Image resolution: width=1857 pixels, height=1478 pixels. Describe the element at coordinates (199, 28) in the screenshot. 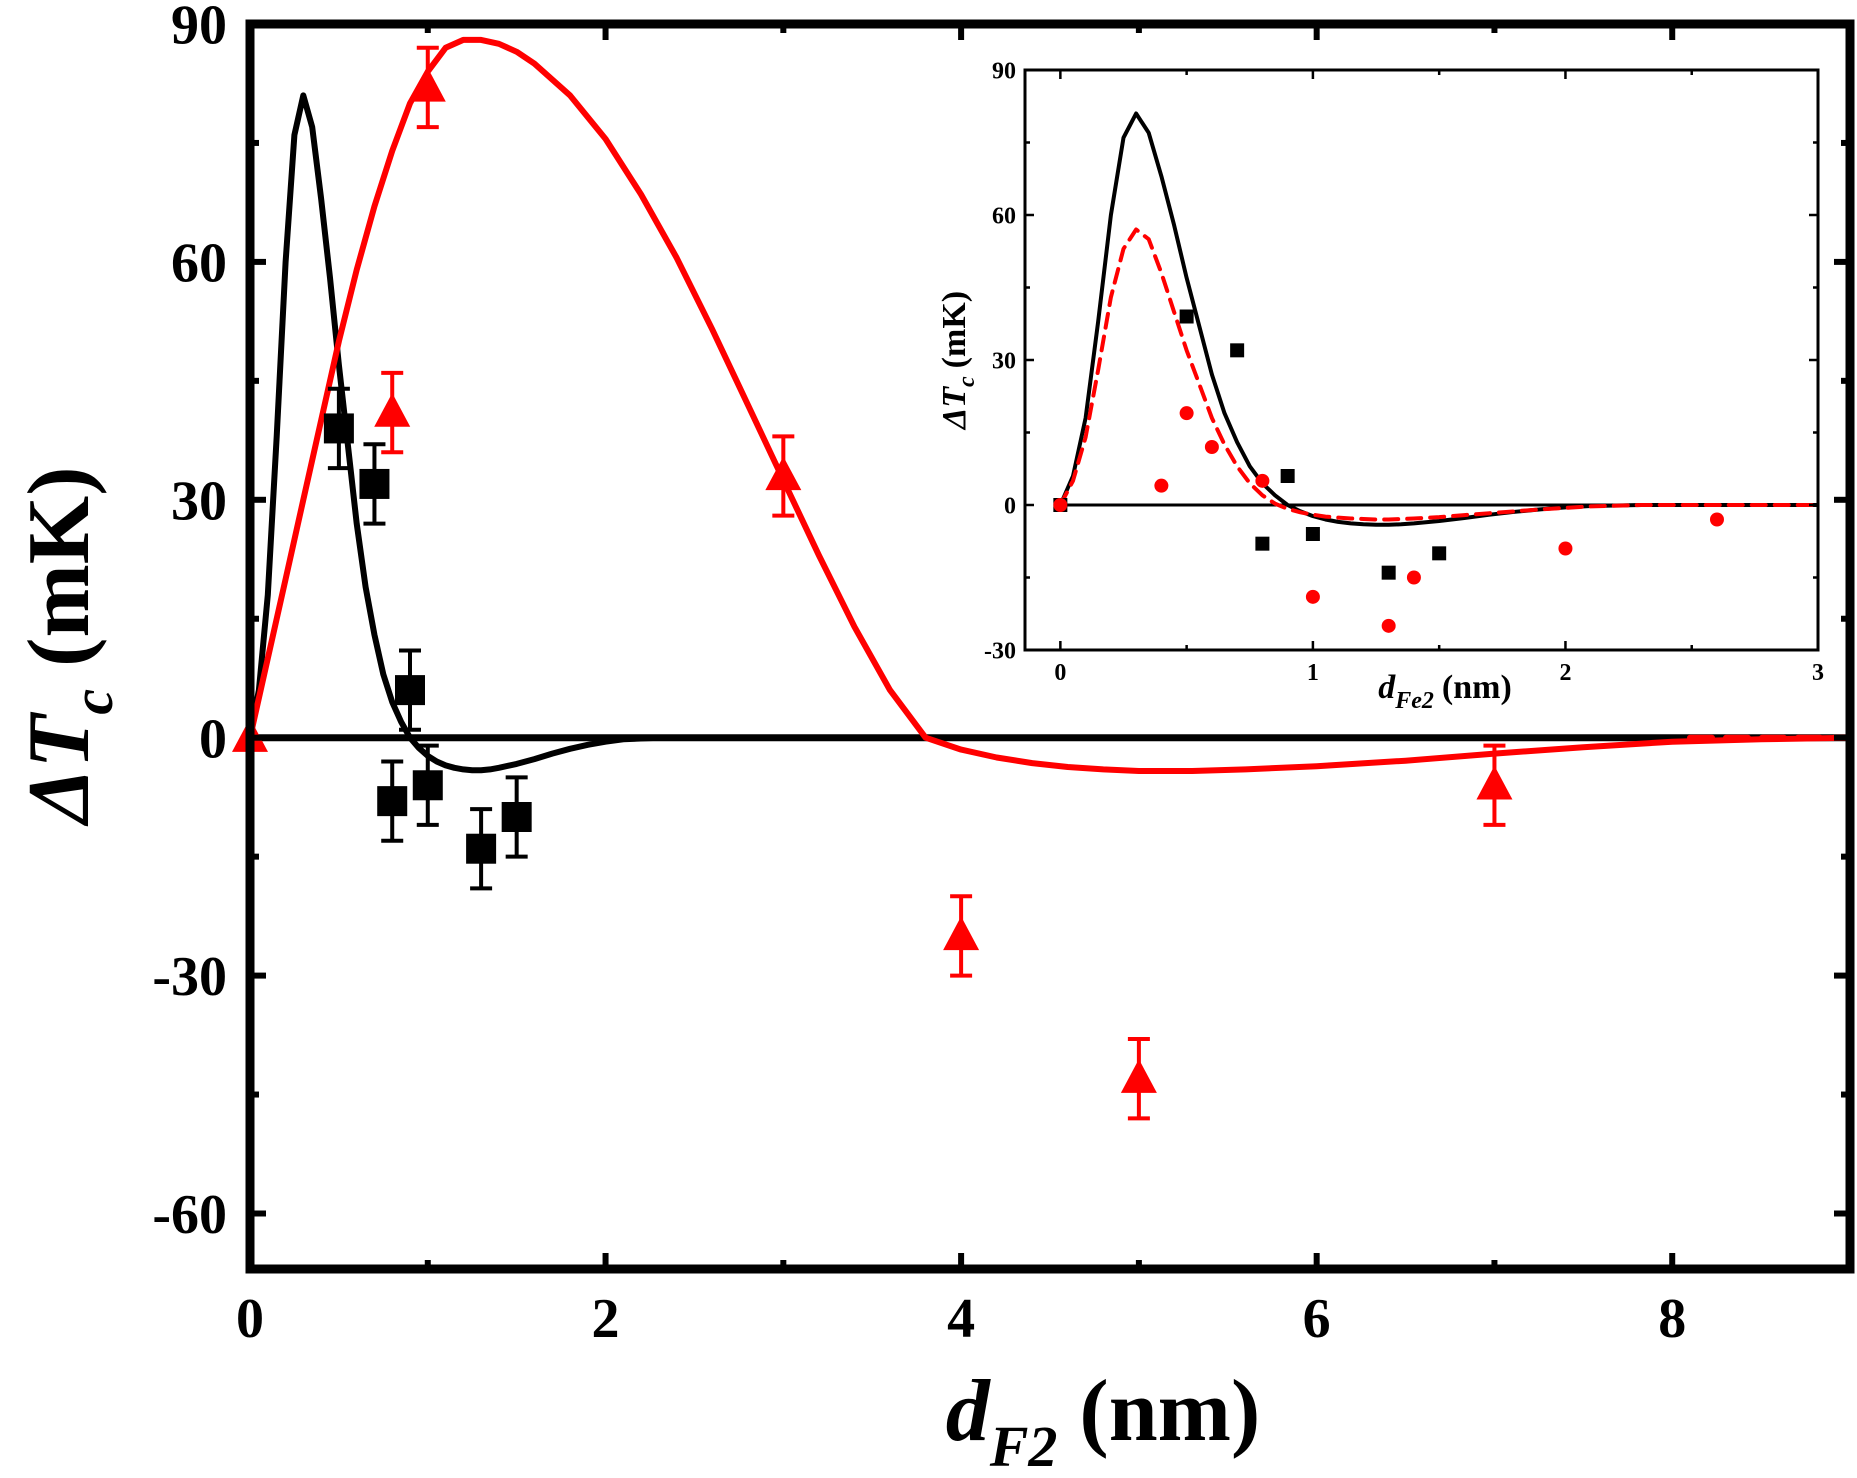

I see `main-y-tick-label: 90` at that location.